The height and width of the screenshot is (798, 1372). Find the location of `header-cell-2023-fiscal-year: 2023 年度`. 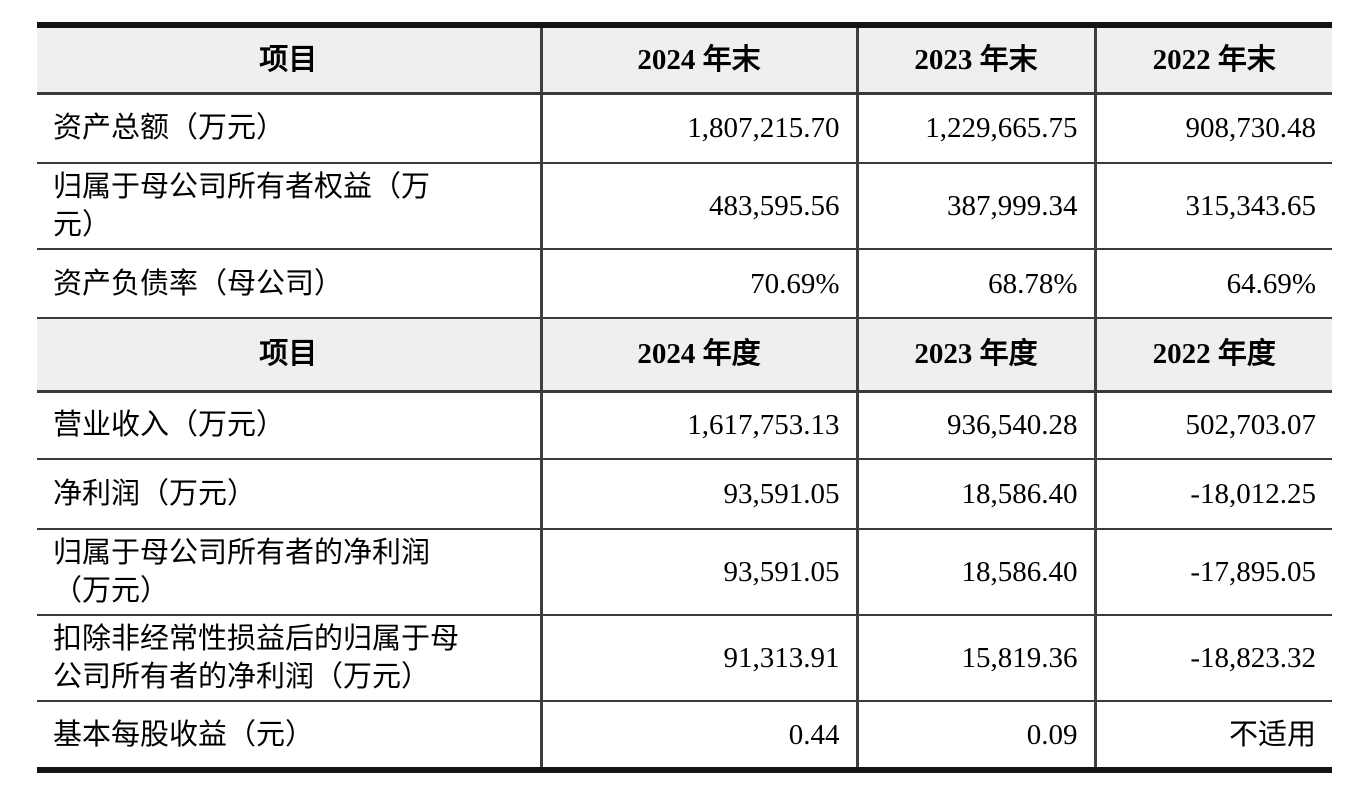

header-cell-2023-fiscal-year: 2023 年度 is located at coordinates (975, 355).